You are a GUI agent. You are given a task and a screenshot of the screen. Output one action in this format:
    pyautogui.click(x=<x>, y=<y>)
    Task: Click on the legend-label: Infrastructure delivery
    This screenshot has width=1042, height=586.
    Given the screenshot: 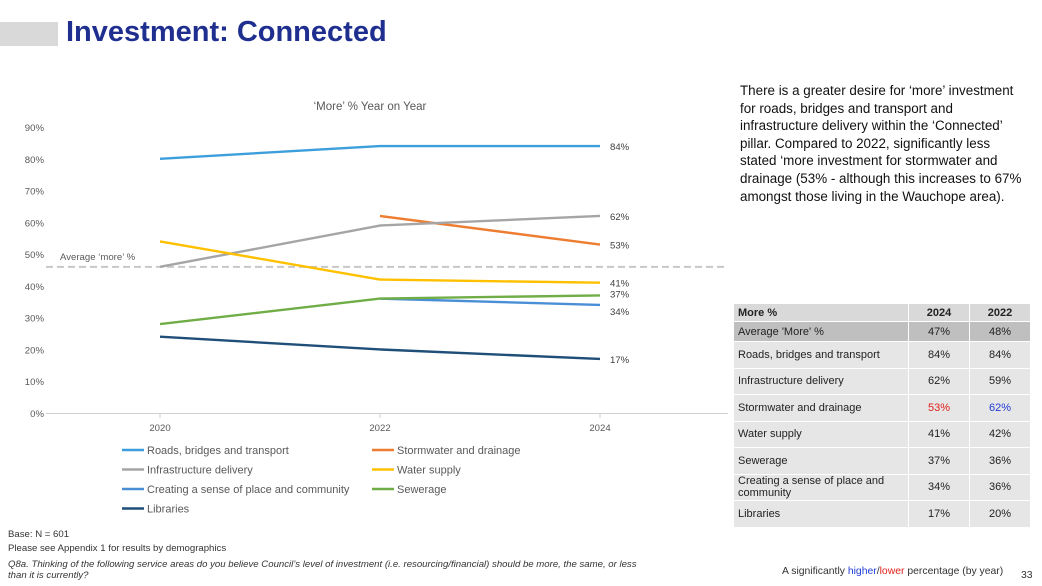 What is the action you would take?
    pyautogui.click(x=200, y=471)
    